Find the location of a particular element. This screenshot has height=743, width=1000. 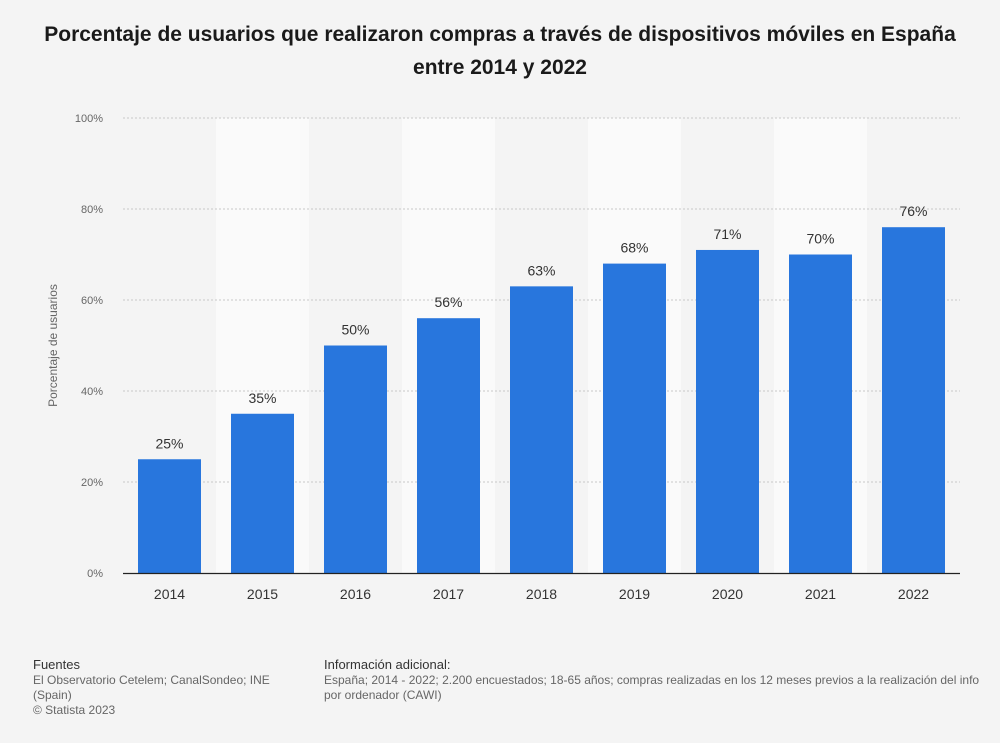

copyright-text: © Statista 2023 is located at coordinates (74, 710).